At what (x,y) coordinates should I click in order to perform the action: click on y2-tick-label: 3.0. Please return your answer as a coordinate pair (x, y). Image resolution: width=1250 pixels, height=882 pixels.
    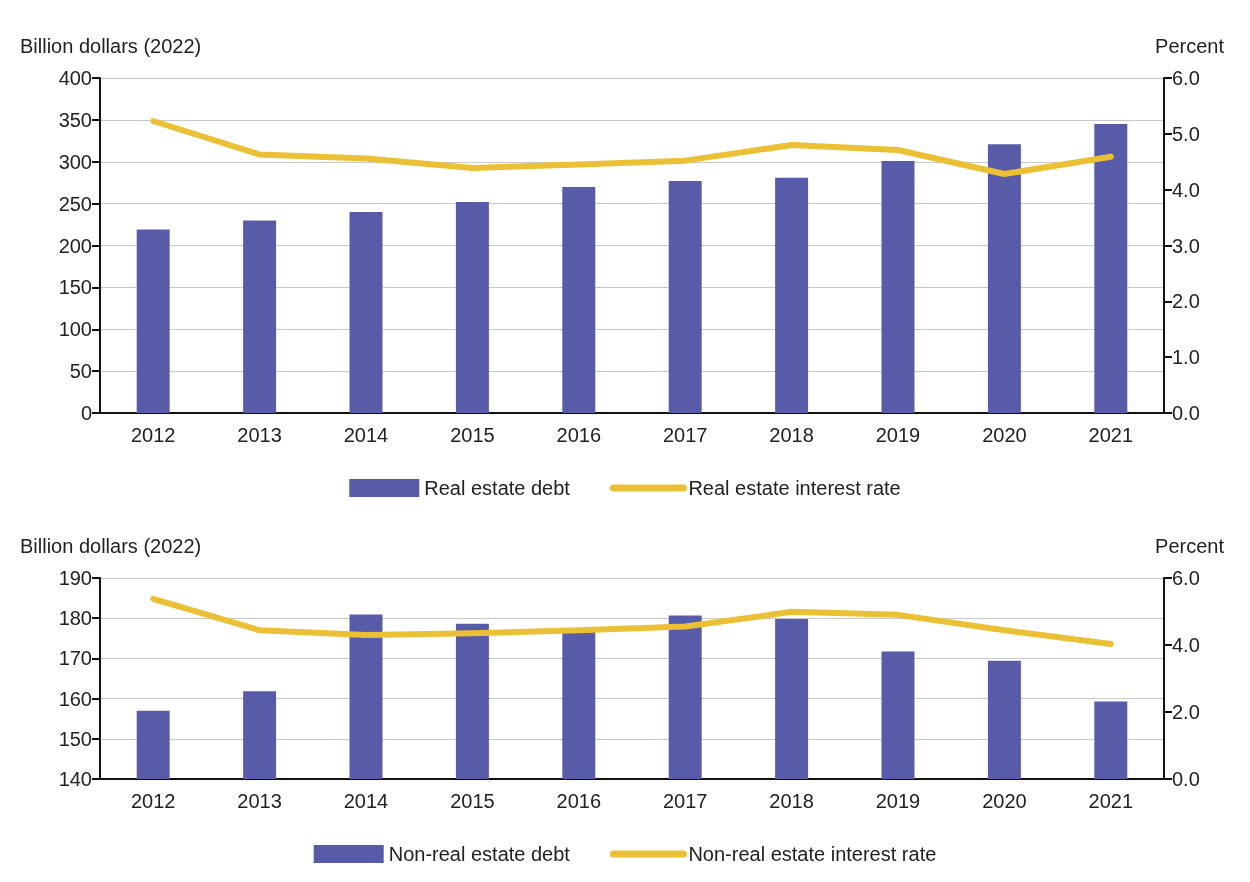
    Looking at the image, I should click on (1186, 245).